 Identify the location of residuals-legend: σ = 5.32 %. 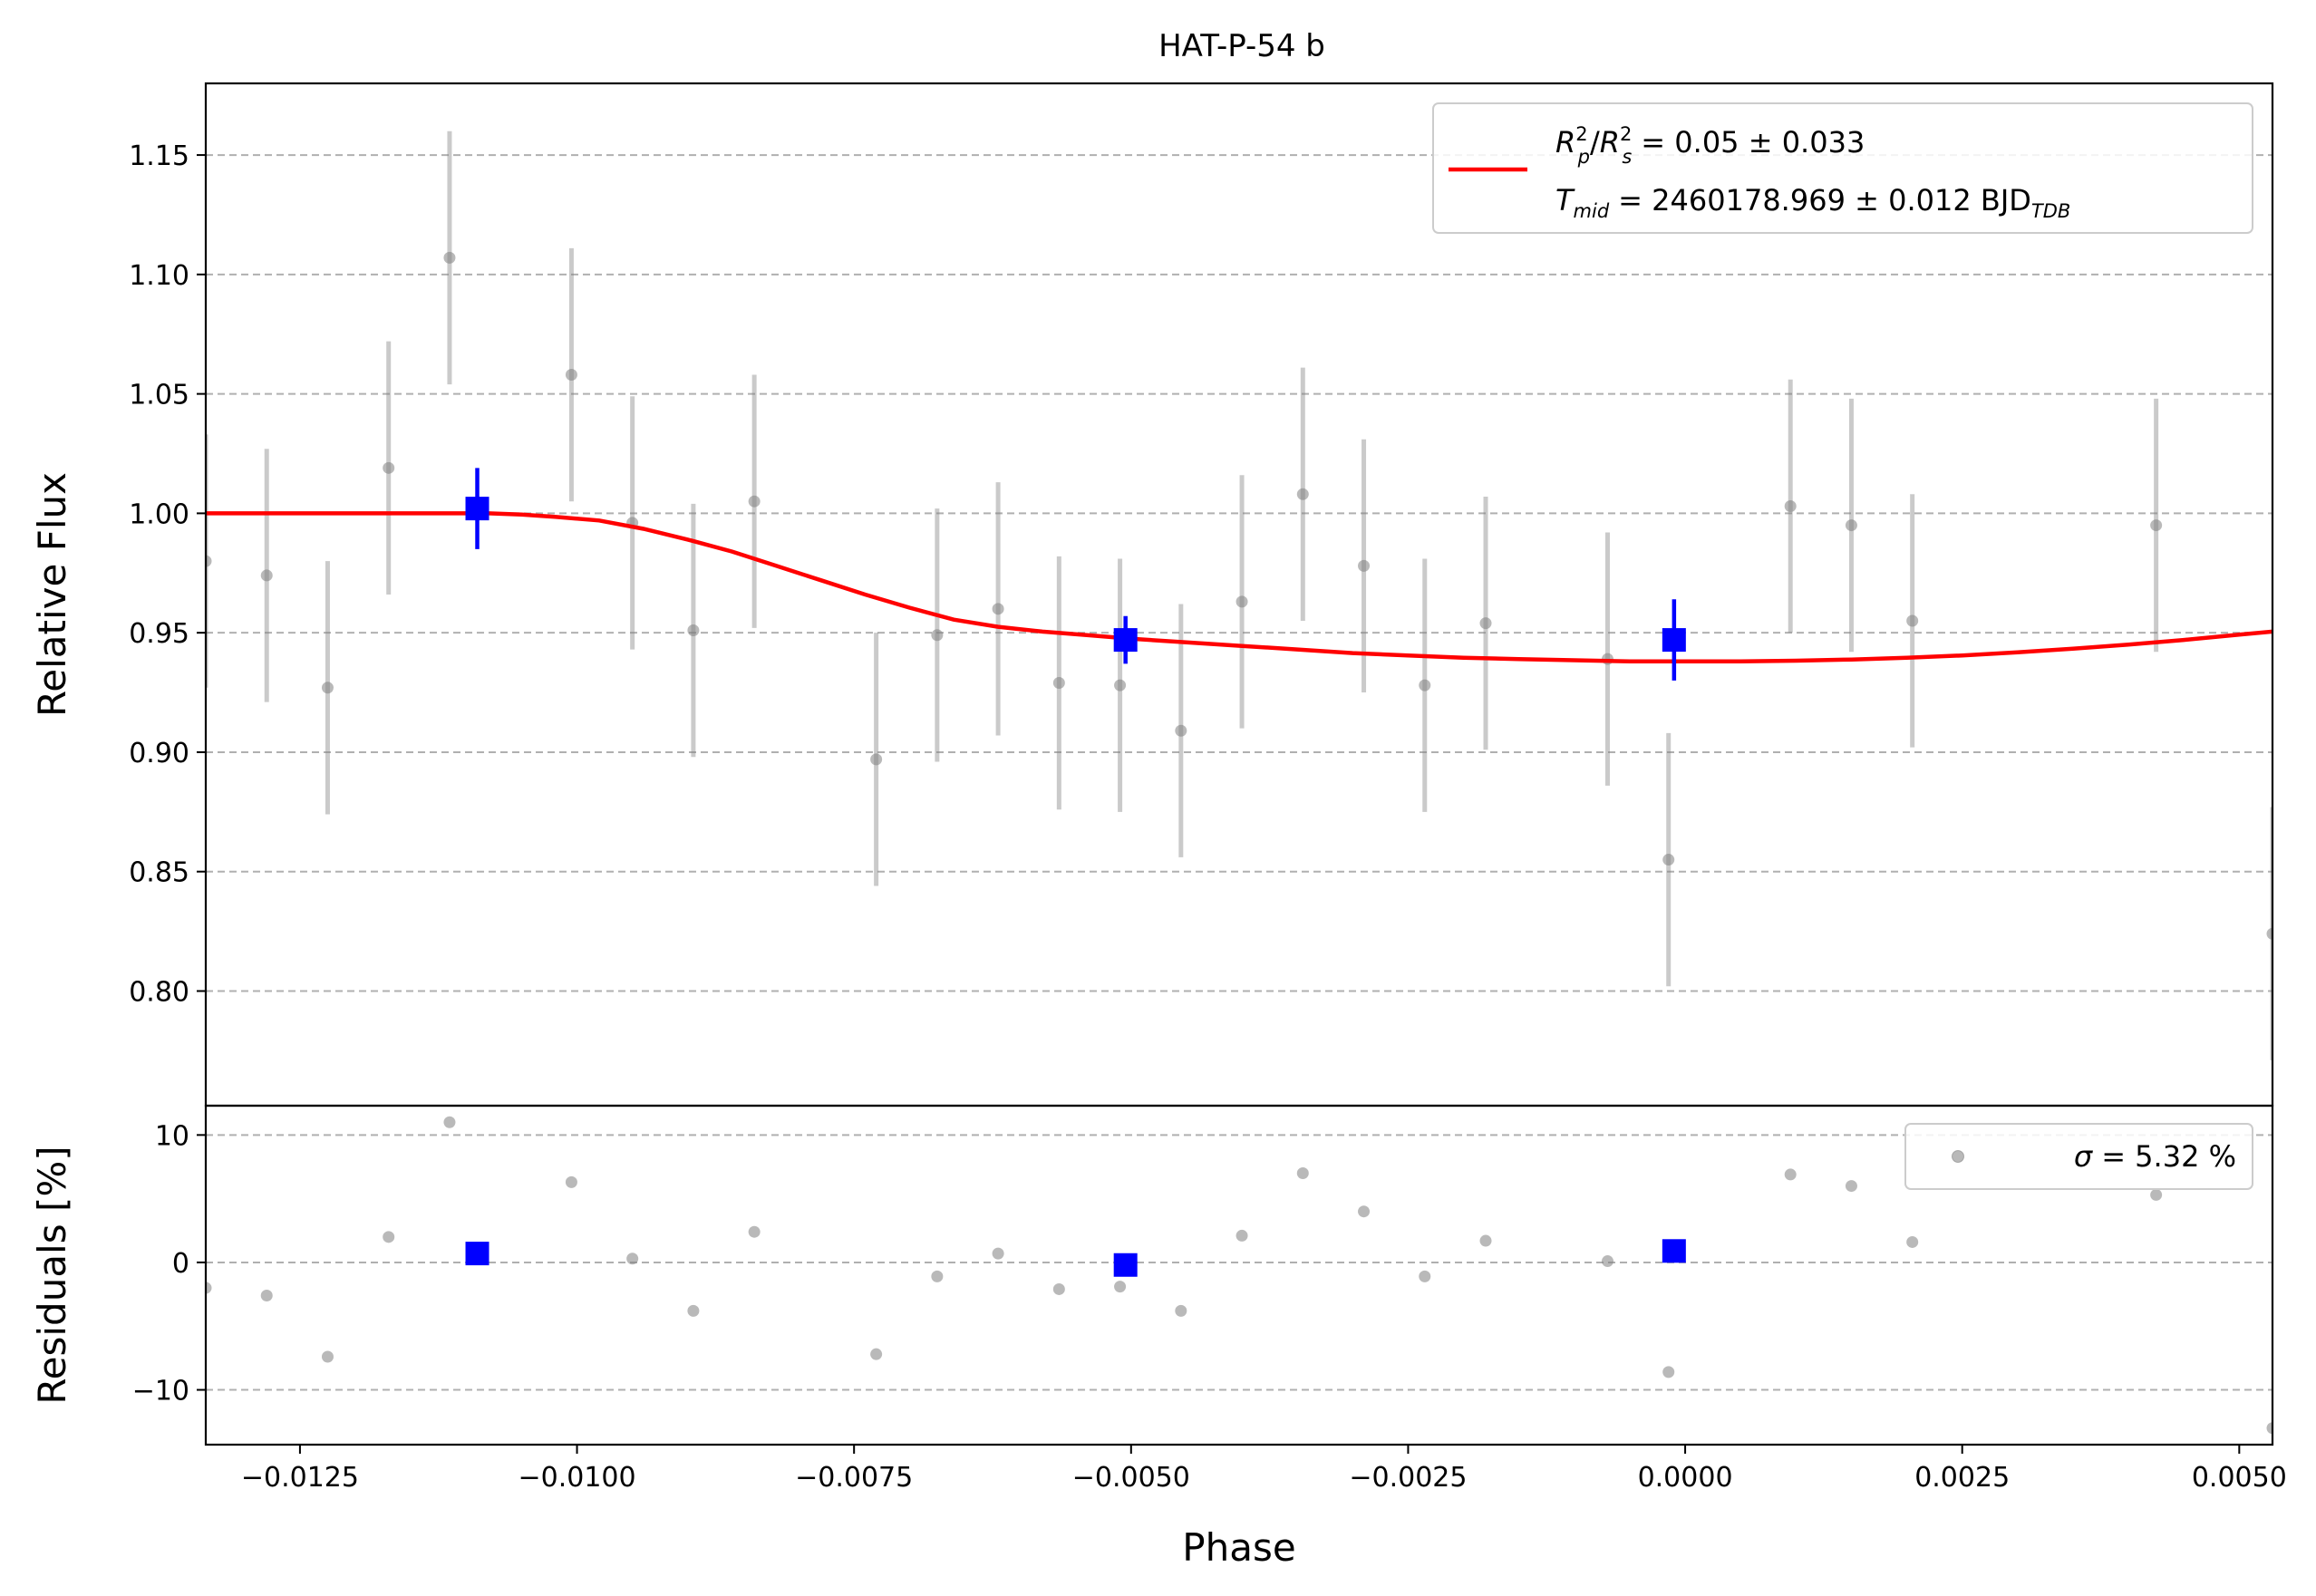
(2078, 1156).